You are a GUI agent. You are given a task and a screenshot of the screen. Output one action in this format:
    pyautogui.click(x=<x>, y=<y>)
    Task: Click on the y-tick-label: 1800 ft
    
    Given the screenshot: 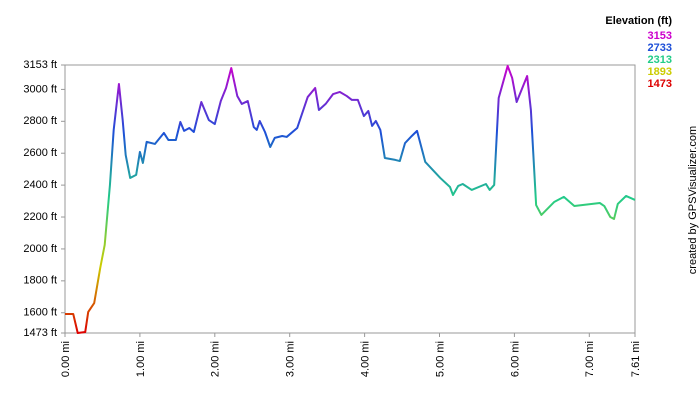 What is the action you would take?
    pyautogui.click(x=40, y=281)
    